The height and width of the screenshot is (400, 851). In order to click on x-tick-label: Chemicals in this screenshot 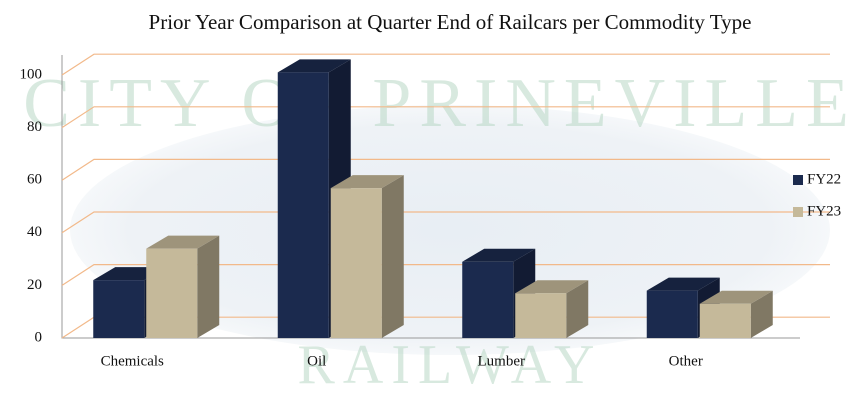, I will do `click(132, 361)`.